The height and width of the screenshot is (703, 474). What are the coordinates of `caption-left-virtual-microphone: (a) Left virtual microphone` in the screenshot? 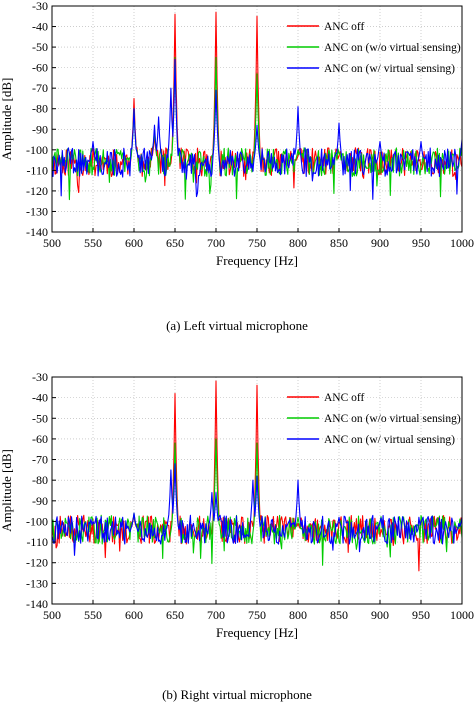 It's located at (237, 325).